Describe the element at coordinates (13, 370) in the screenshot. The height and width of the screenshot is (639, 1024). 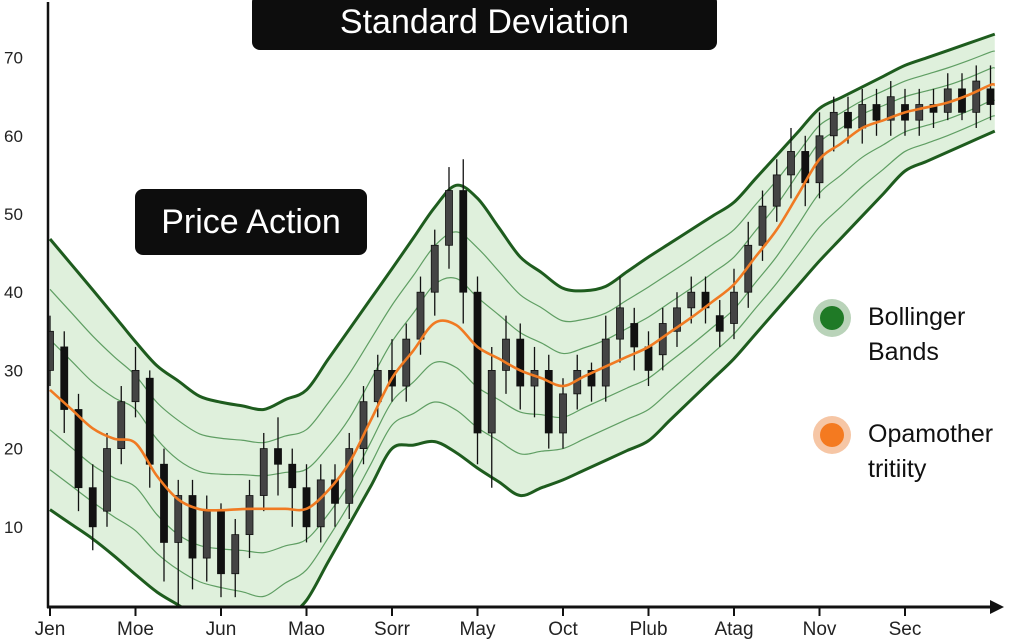
I see `y-tick-label: 30` at that location.